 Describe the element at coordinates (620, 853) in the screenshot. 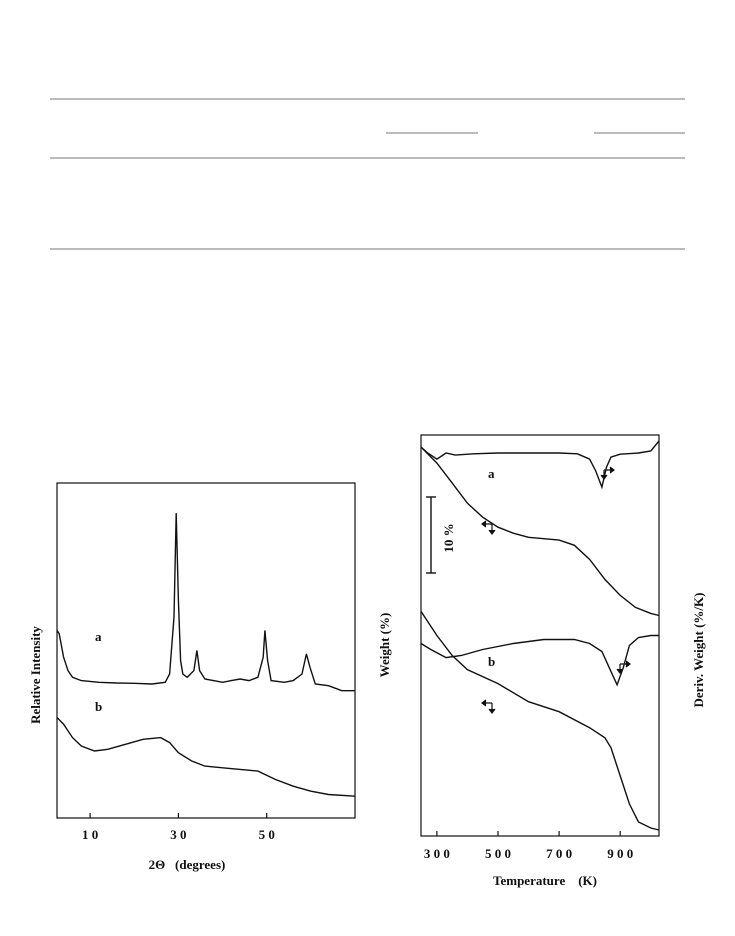

I see `x-tick-label: 9 0 0` at that location.